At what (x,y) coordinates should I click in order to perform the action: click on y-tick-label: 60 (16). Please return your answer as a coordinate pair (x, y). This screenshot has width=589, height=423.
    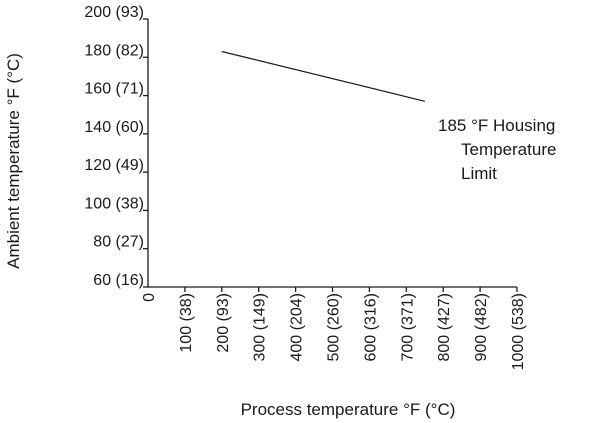
    Looking at the image, I should click on (118, 280).